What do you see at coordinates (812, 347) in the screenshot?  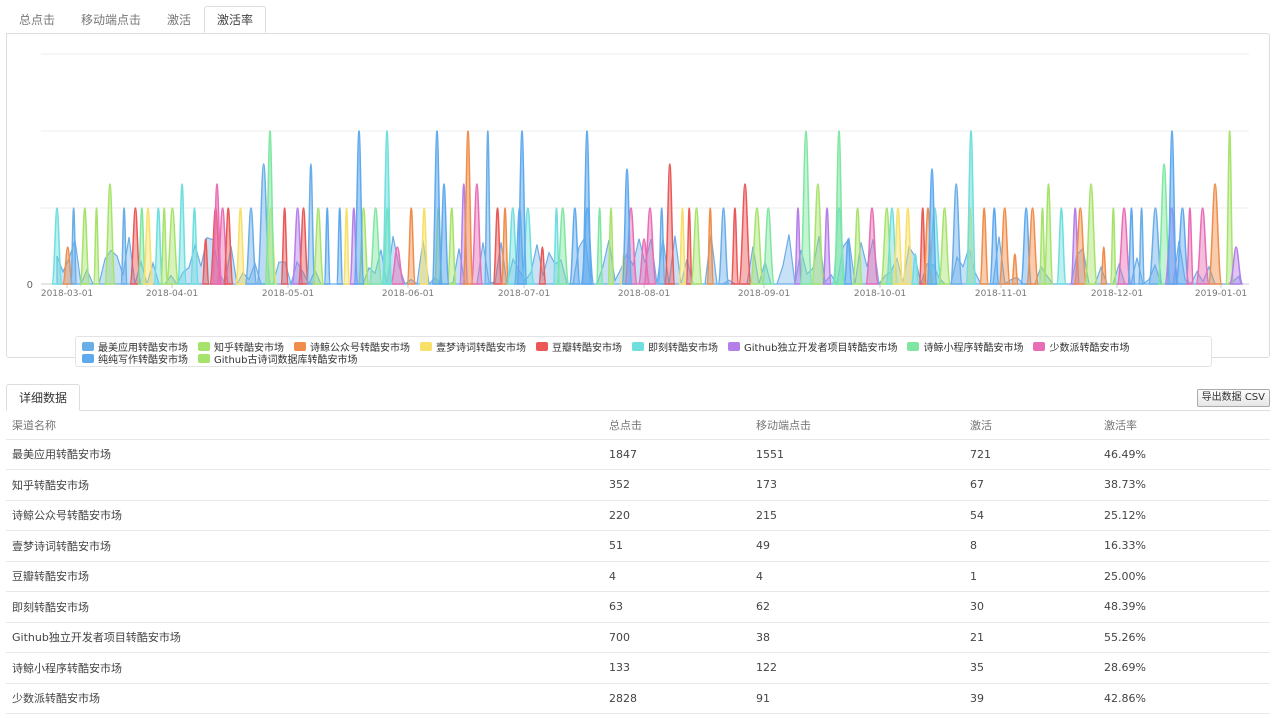 I see `legend-item: Github独立开发者项目转酷安市场` at bounding box center [812, 347].